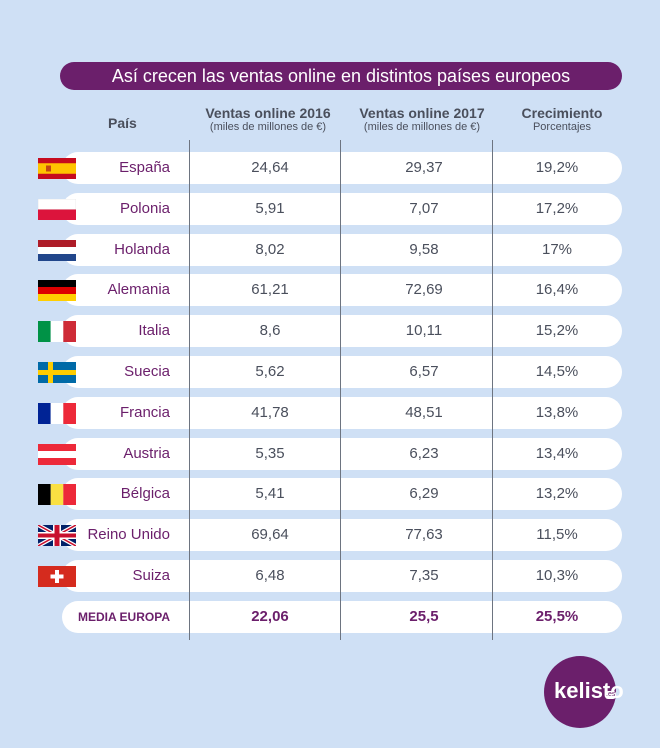 This screenshot has width=660, height=748. Describe the element at coordinates (611, 695) in the screenshot. I see `logo-domain: .es` at that location.